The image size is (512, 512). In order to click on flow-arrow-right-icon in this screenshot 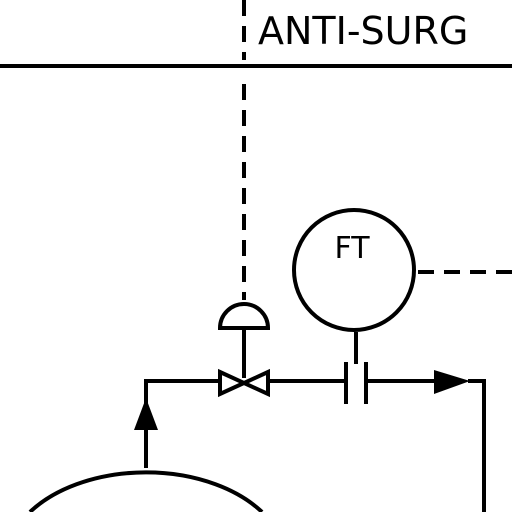, I will do `click(452, 382)`.